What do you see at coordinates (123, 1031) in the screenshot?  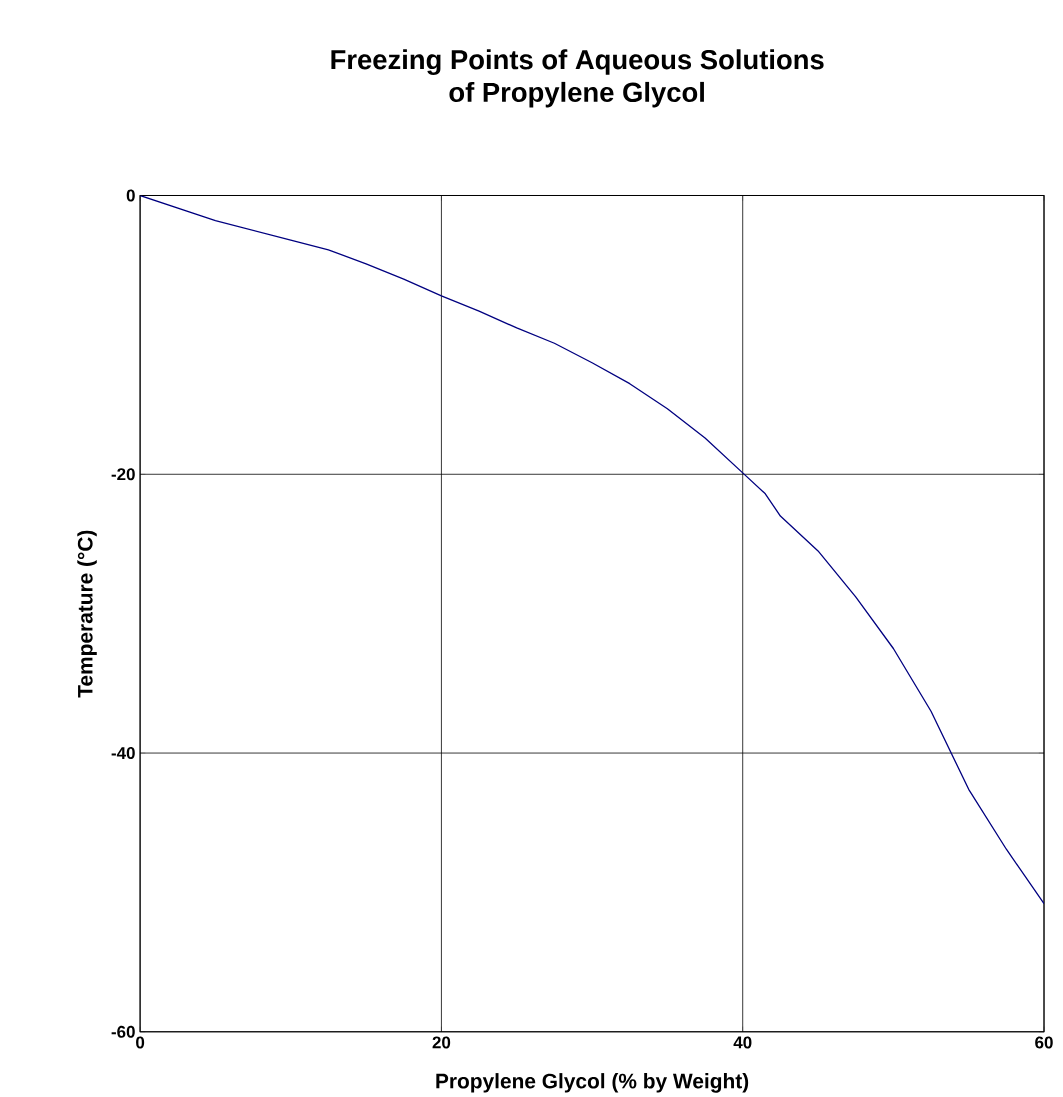 I see `y-tick-label: -60` at bounding box center [123, 1031].